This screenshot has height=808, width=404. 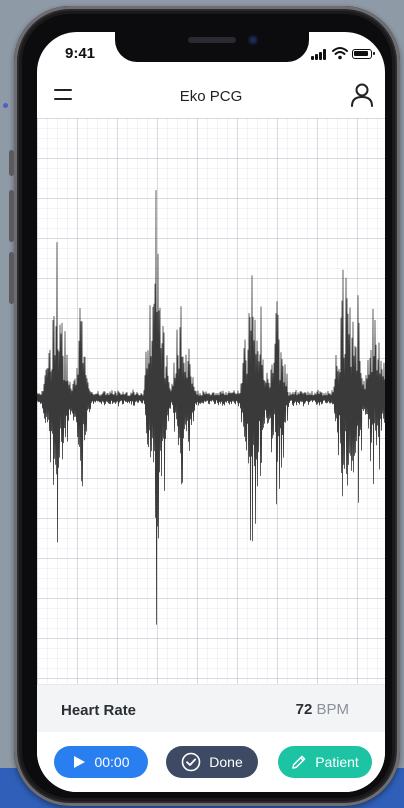 I want to click on page-title: Eko PCG, so click(x=211, y=96).